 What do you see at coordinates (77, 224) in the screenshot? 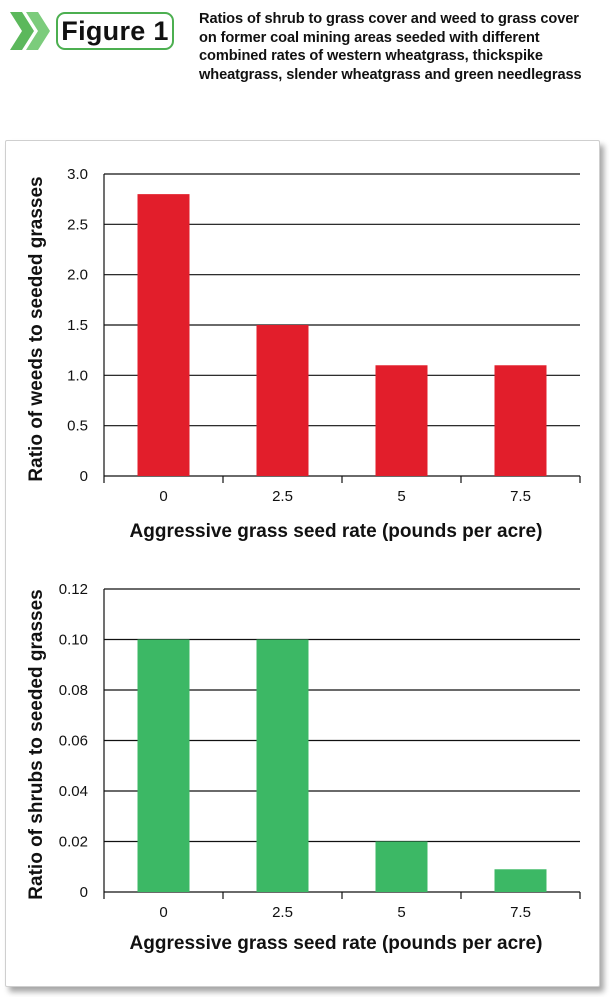
I see `y-tick-label: 2.5` at bounding box center [77, 224].